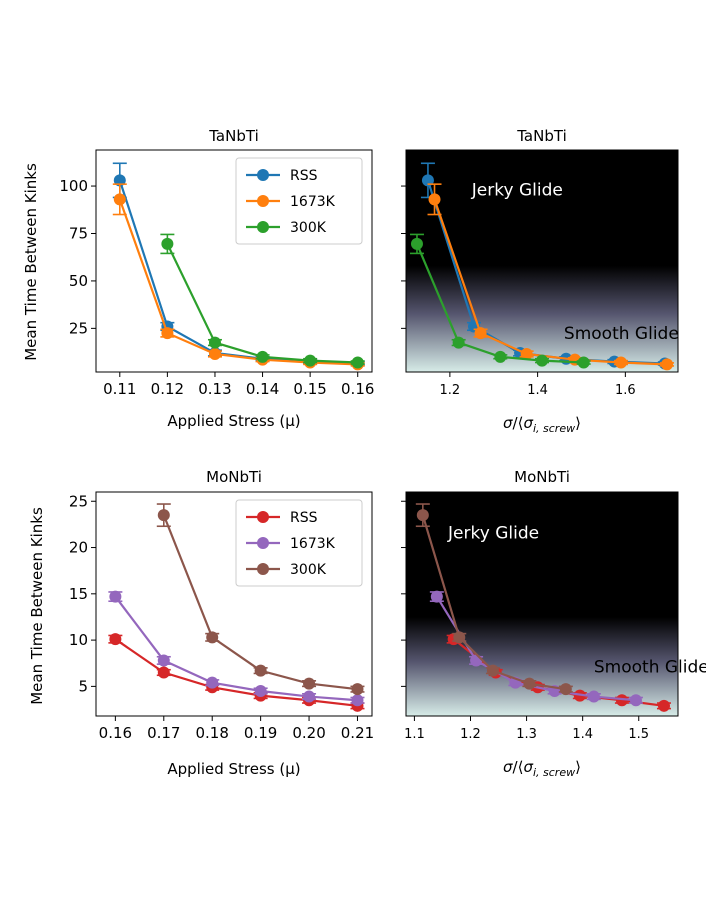 Image resolution: width=706 pixels, height=913 pixels. What do you see at coordinates (78, 501) in the screenshot?
I see `y-tick-label: 25` at bounding box center [78, 501].